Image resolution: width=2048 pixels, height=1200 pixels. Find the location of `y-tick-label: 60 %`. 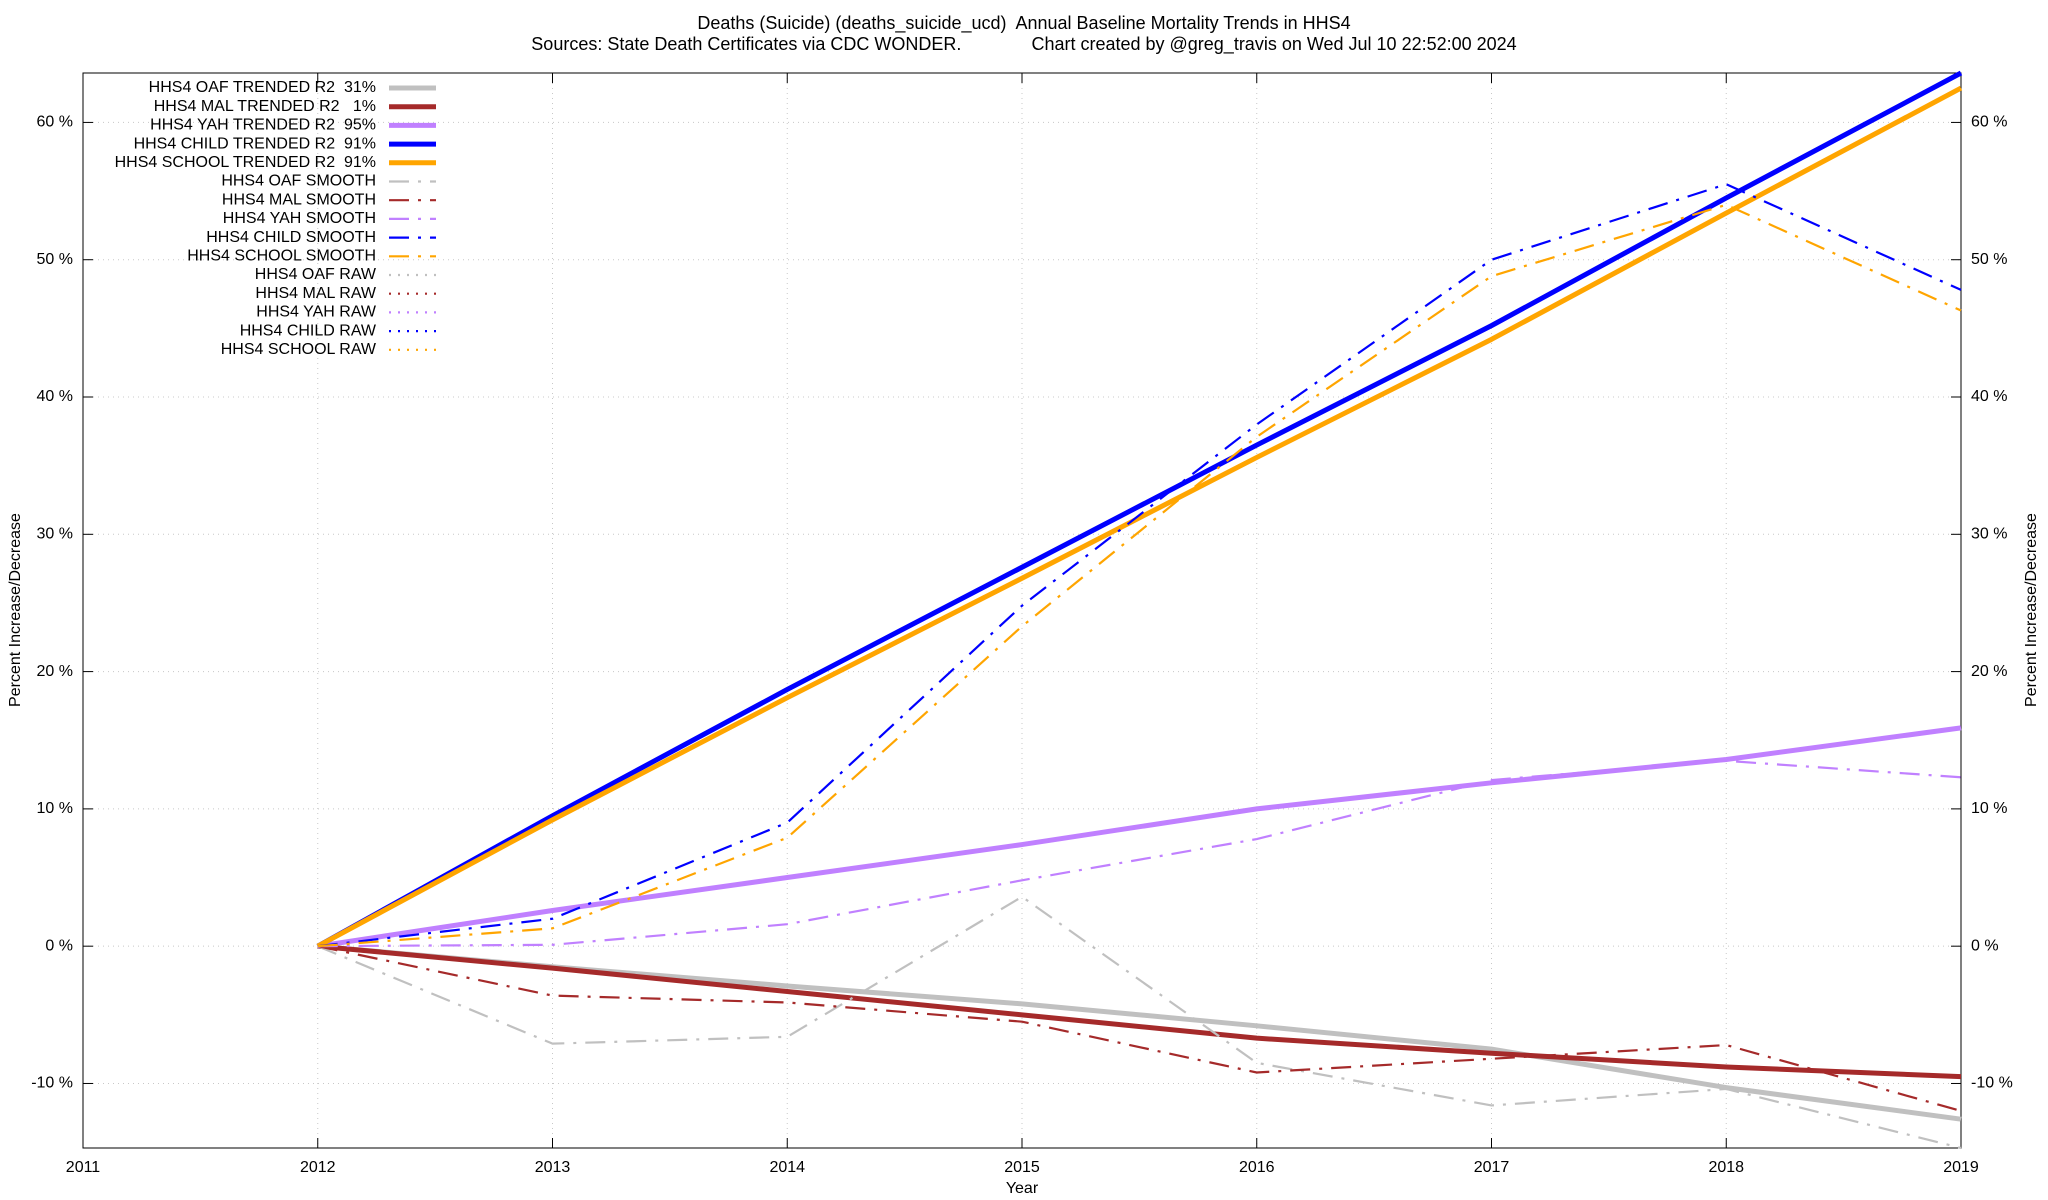

y-tick-label: 60 % is located at coordinates (55, 122).